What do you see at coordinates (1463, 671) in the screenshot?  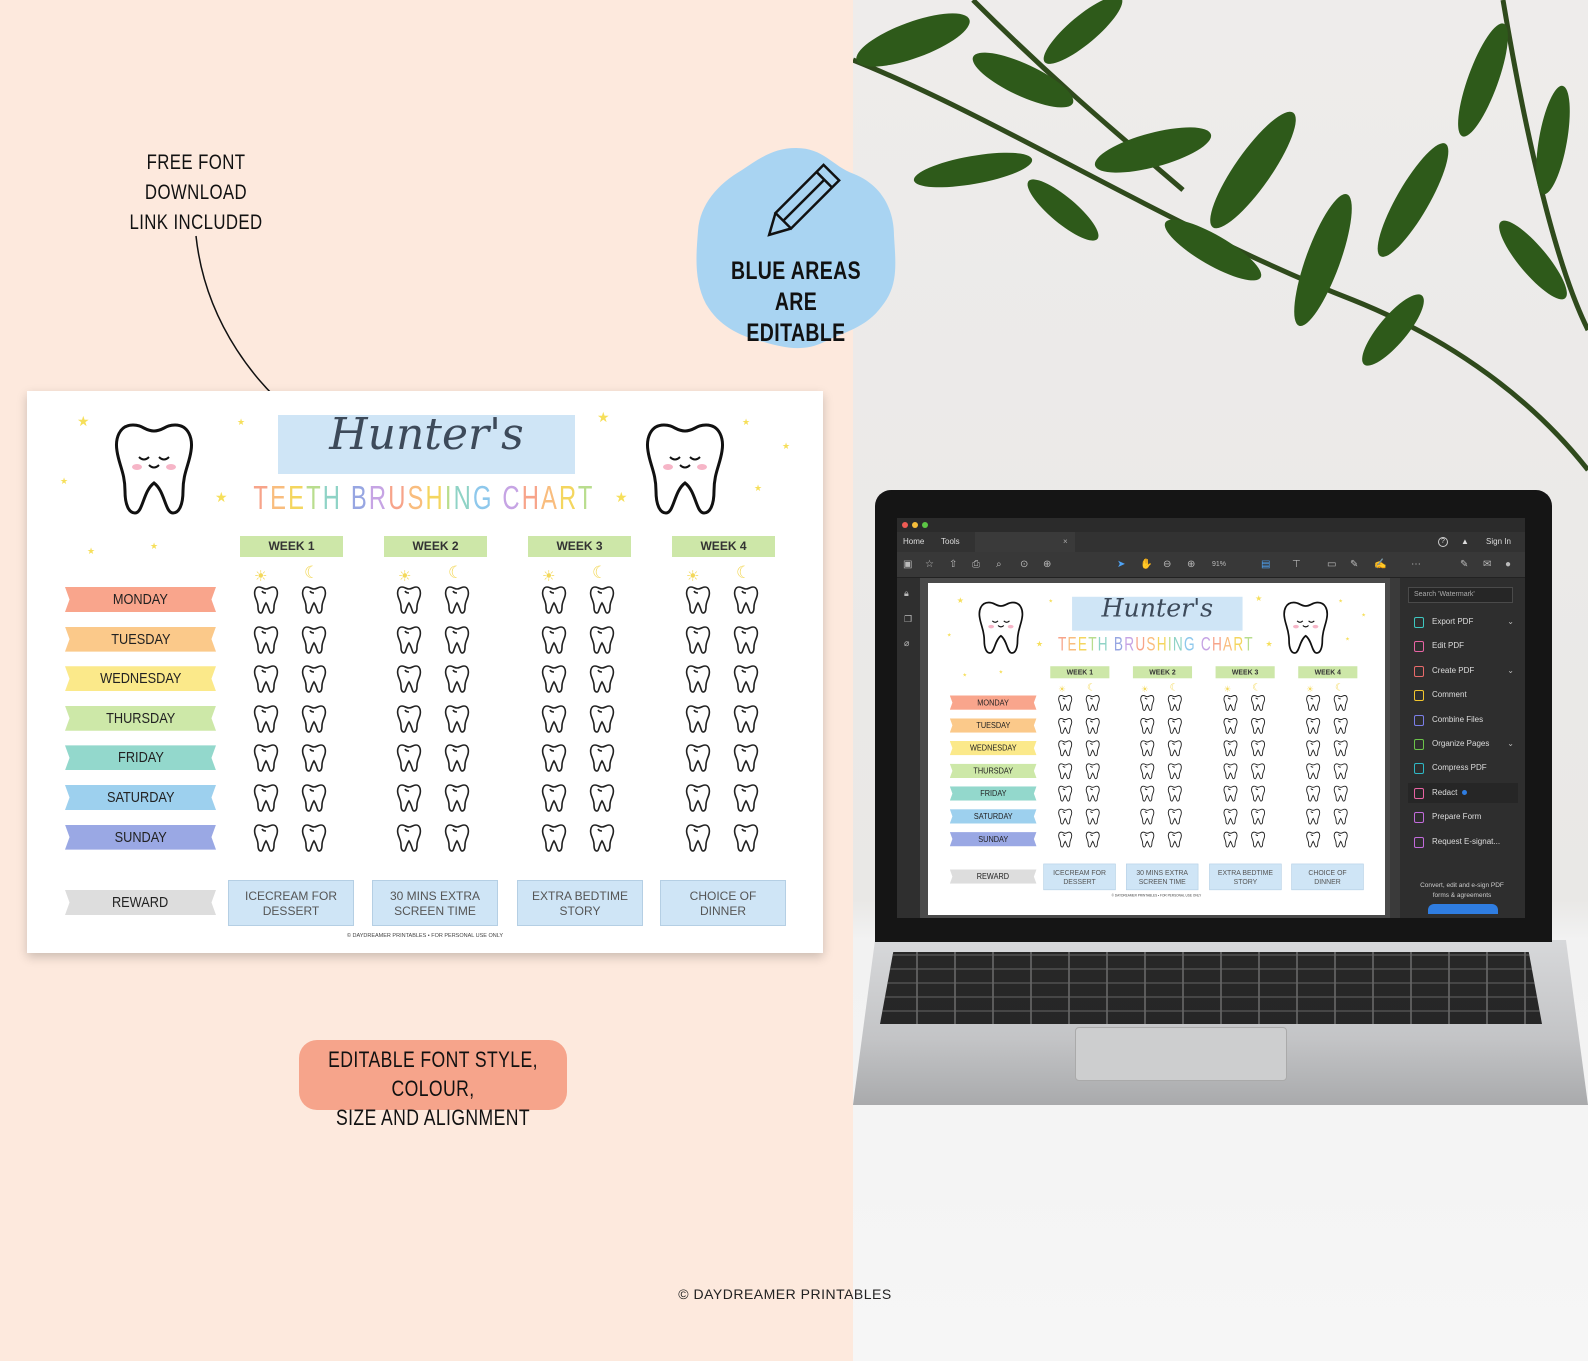 I see `tool-create-pdf: Create PDF ⌄` at bounding box center [1463, 671].